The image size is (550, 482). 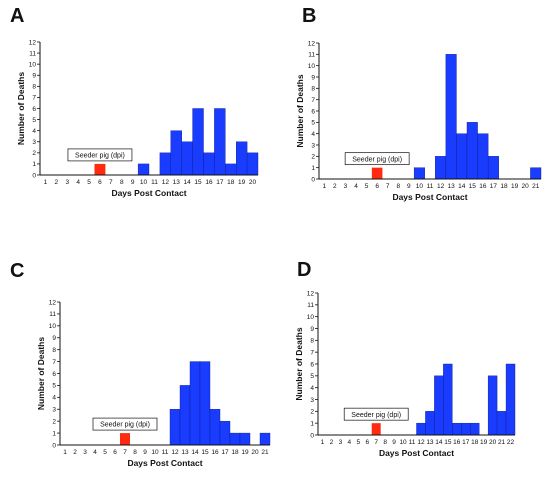 What do you see at coordinates (17, 16) in the screenshot?
I see `panel-letter: A` at bounding box center [17, 16].